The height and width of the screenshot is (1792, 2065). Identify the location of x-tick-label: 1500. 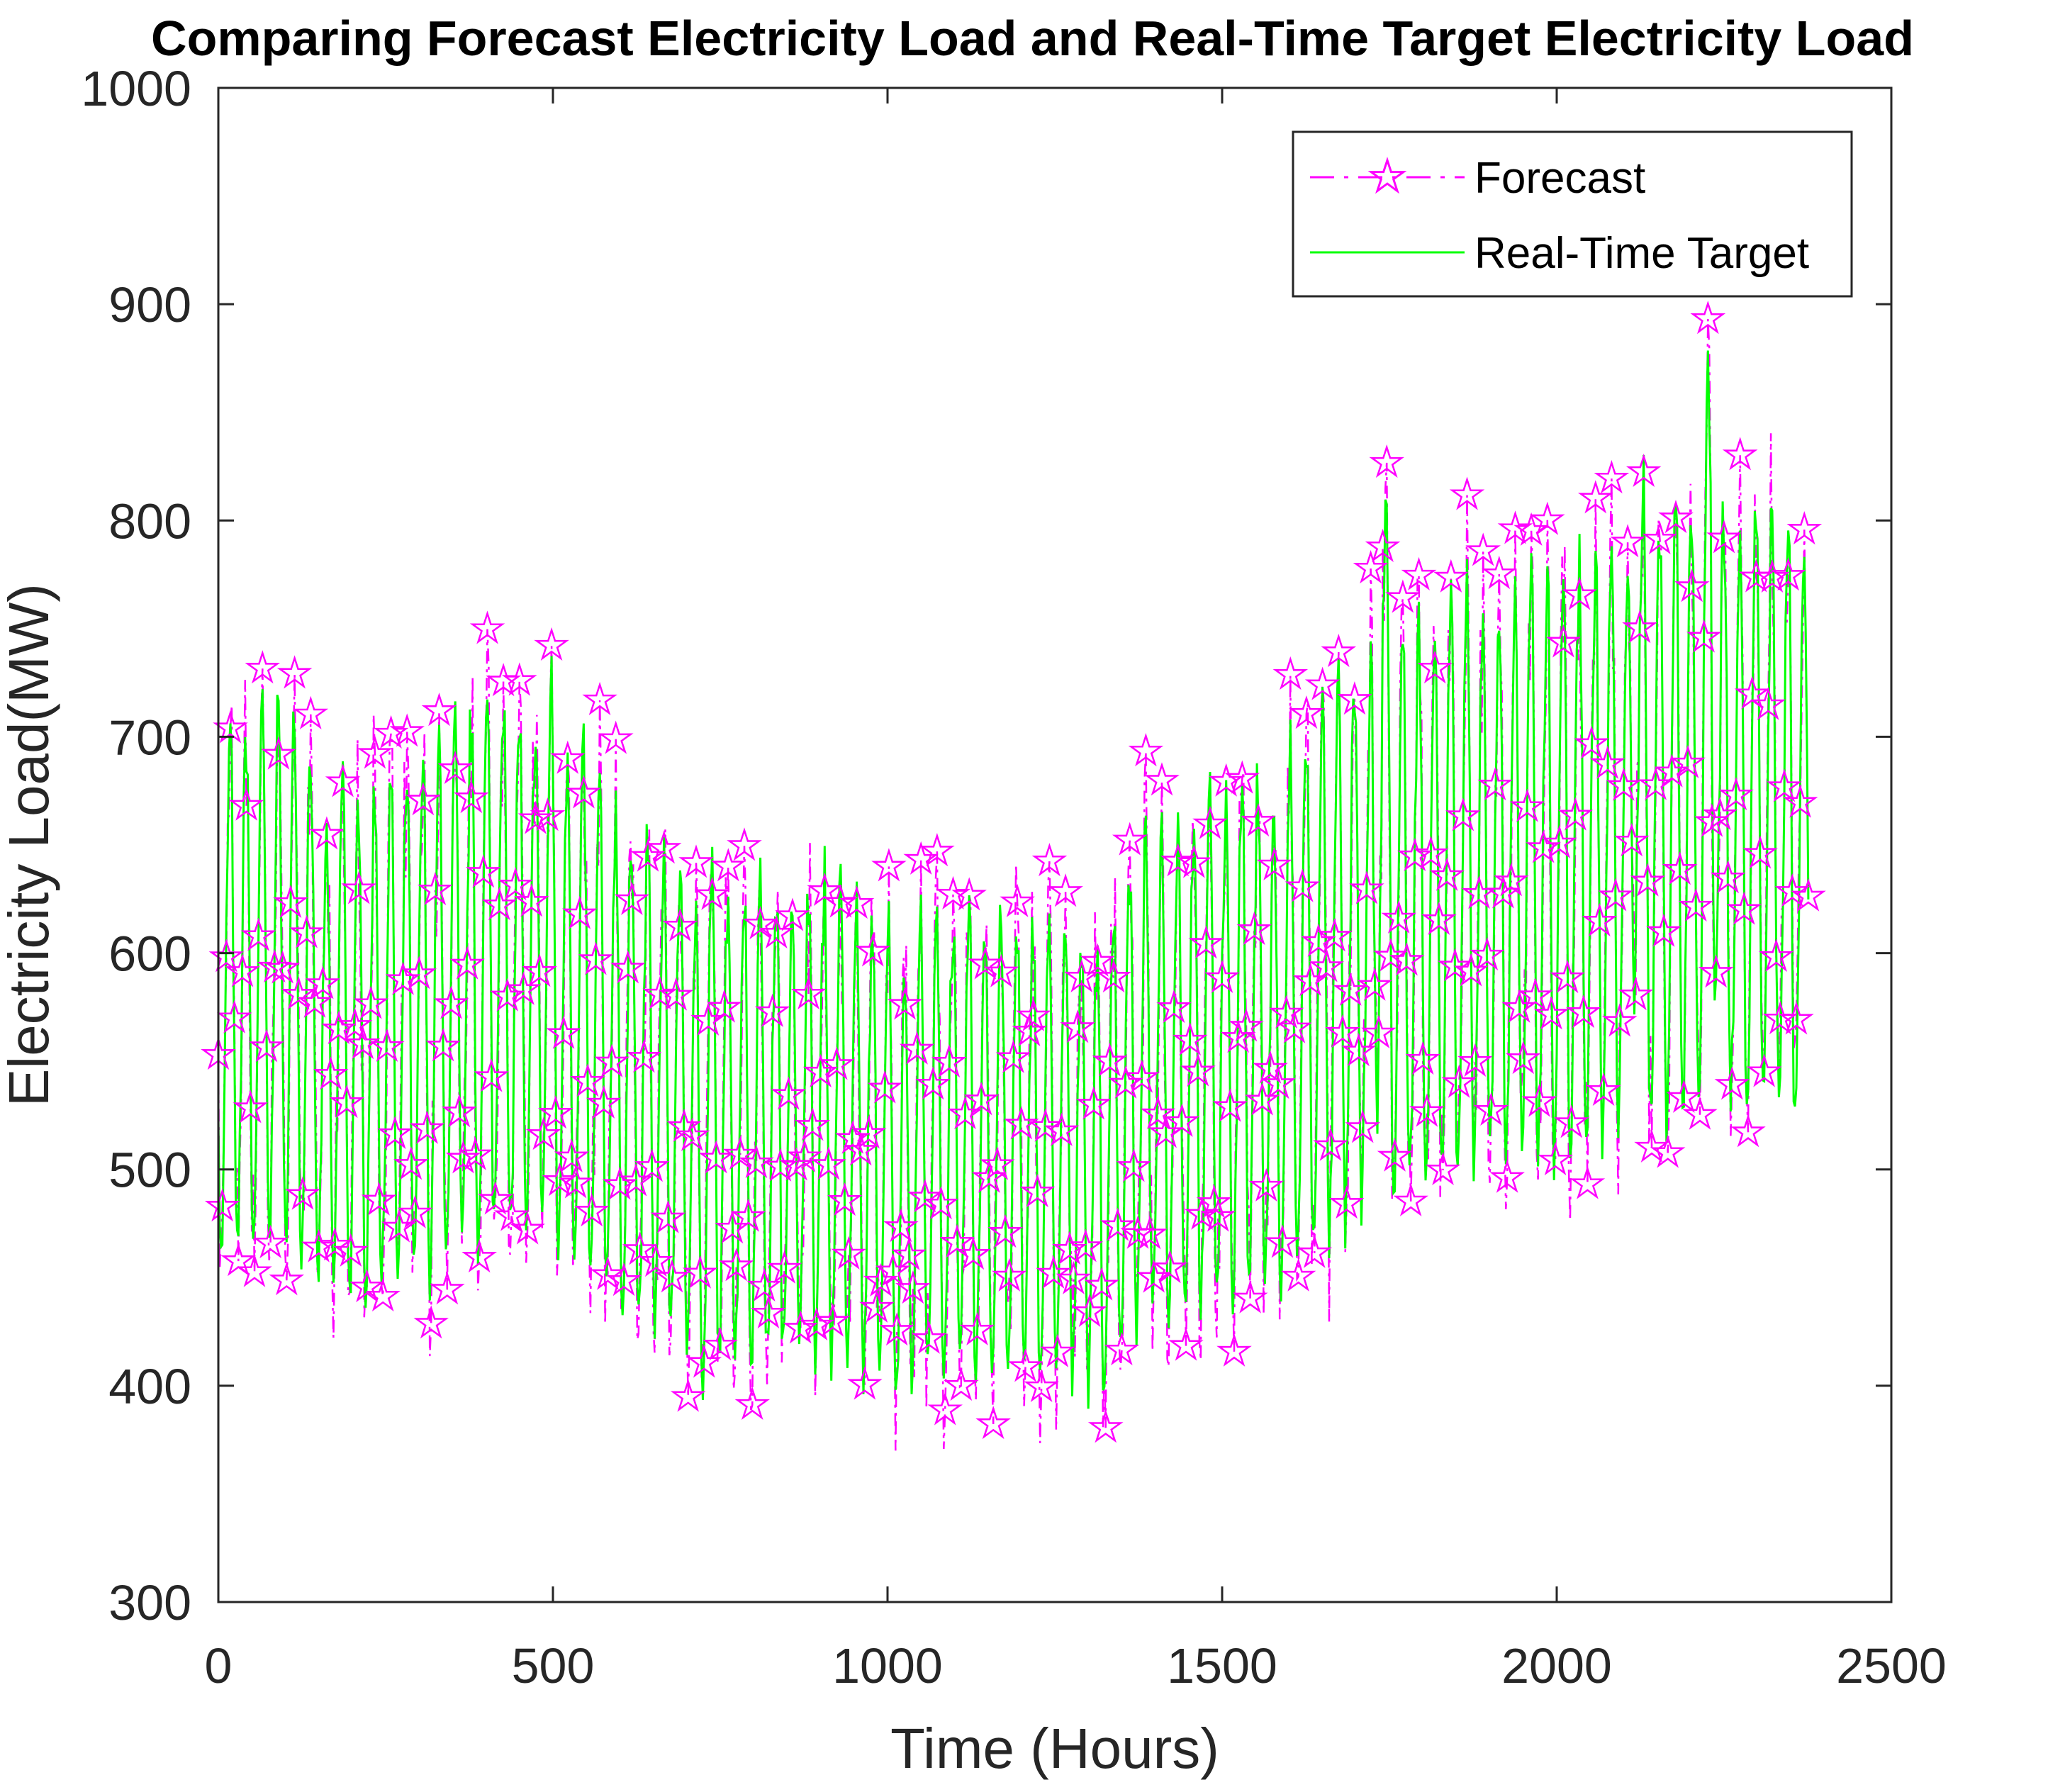
(1222, 1666).